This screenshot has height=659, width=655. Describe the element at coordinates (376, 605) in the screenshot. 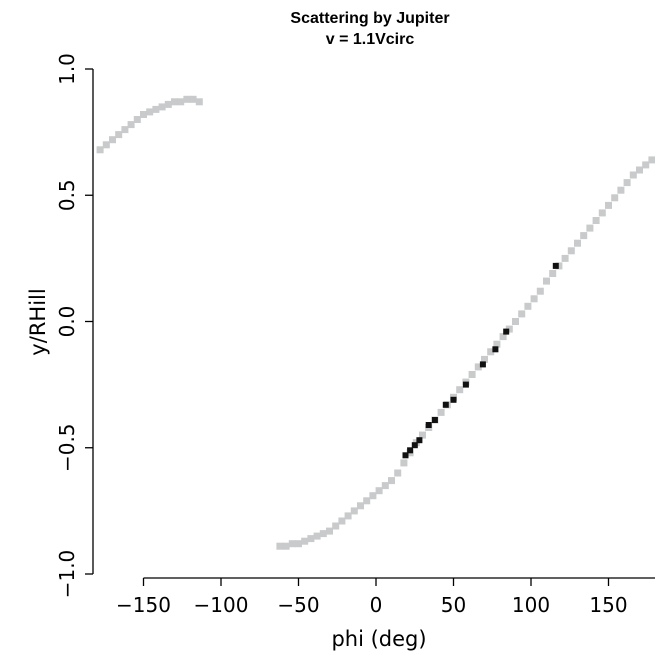

I see `x-tick-label: 0` at that location.